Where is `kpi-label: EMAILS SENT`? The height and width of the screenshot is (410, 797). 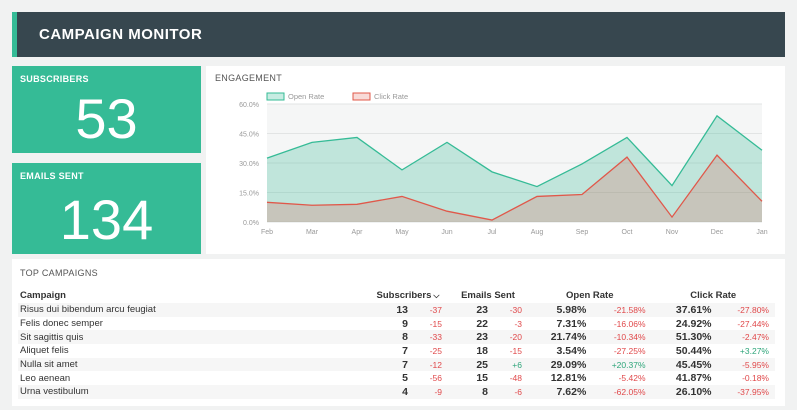 kpi-label: EMAILS SENT is located at coordinates (52, 176).